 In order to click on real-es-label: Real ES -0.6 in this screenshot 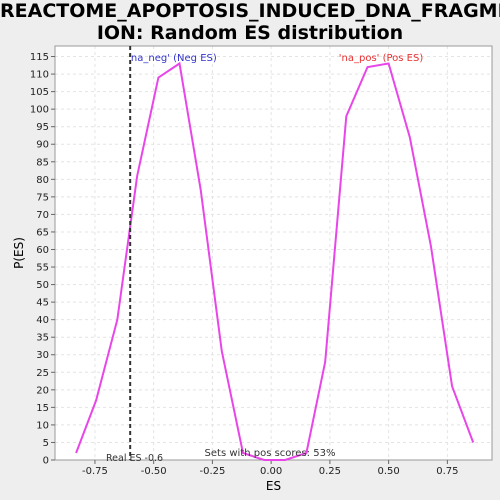, I will do `click(134, 458)`.